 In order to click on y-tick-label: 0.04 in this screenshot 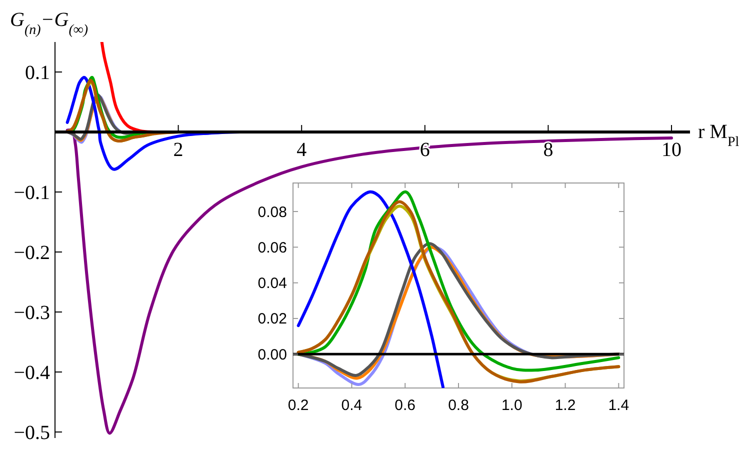, I will do `click(272, 283)`.